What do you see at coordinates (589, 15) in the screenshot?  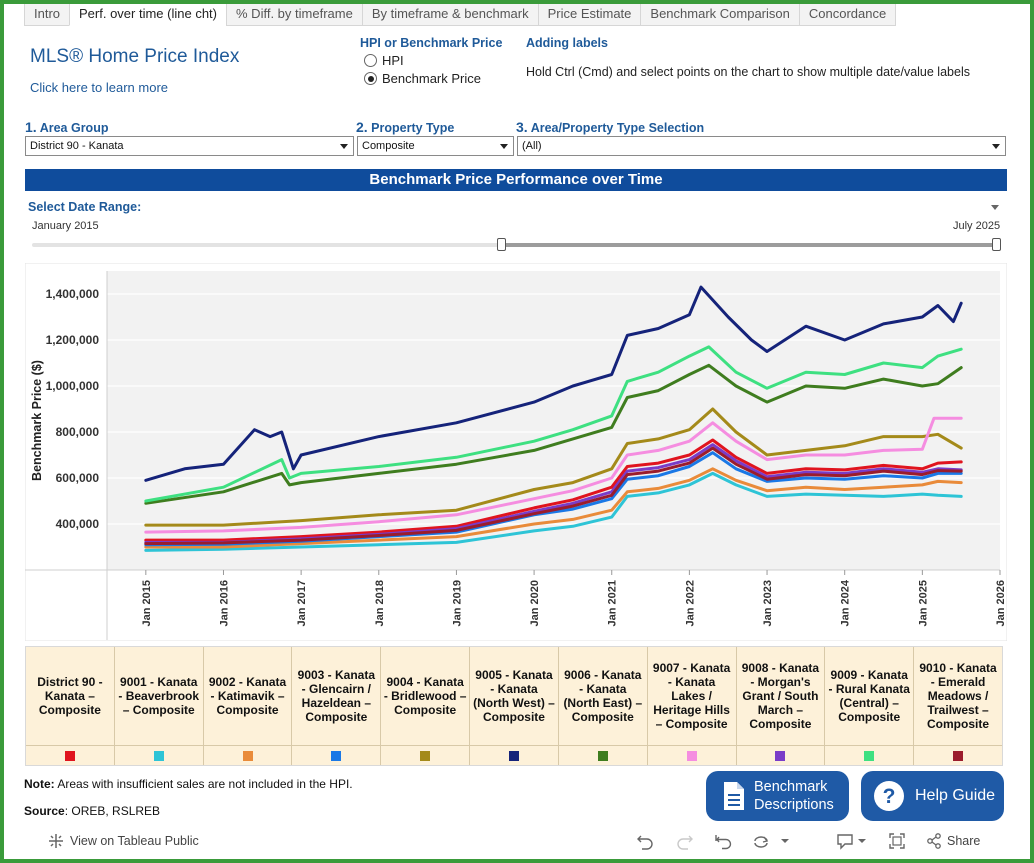 I see `tab-price-estimate: Price Estimate` at bounding box center [589, 15].